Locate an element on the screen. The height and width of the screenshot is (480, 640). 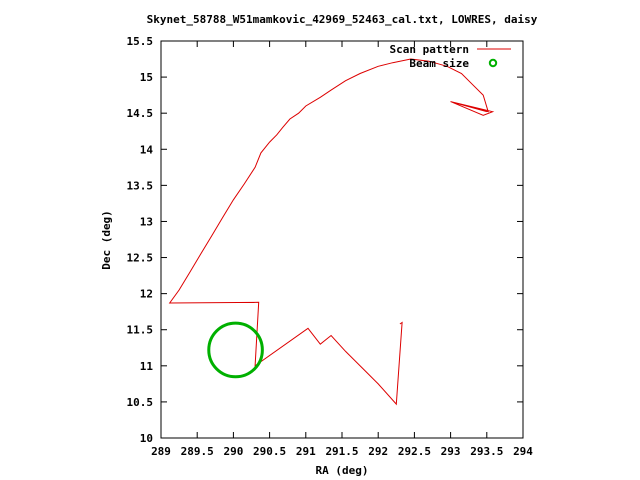
x-tick-label: 291 is located at coordinates (306, 451).